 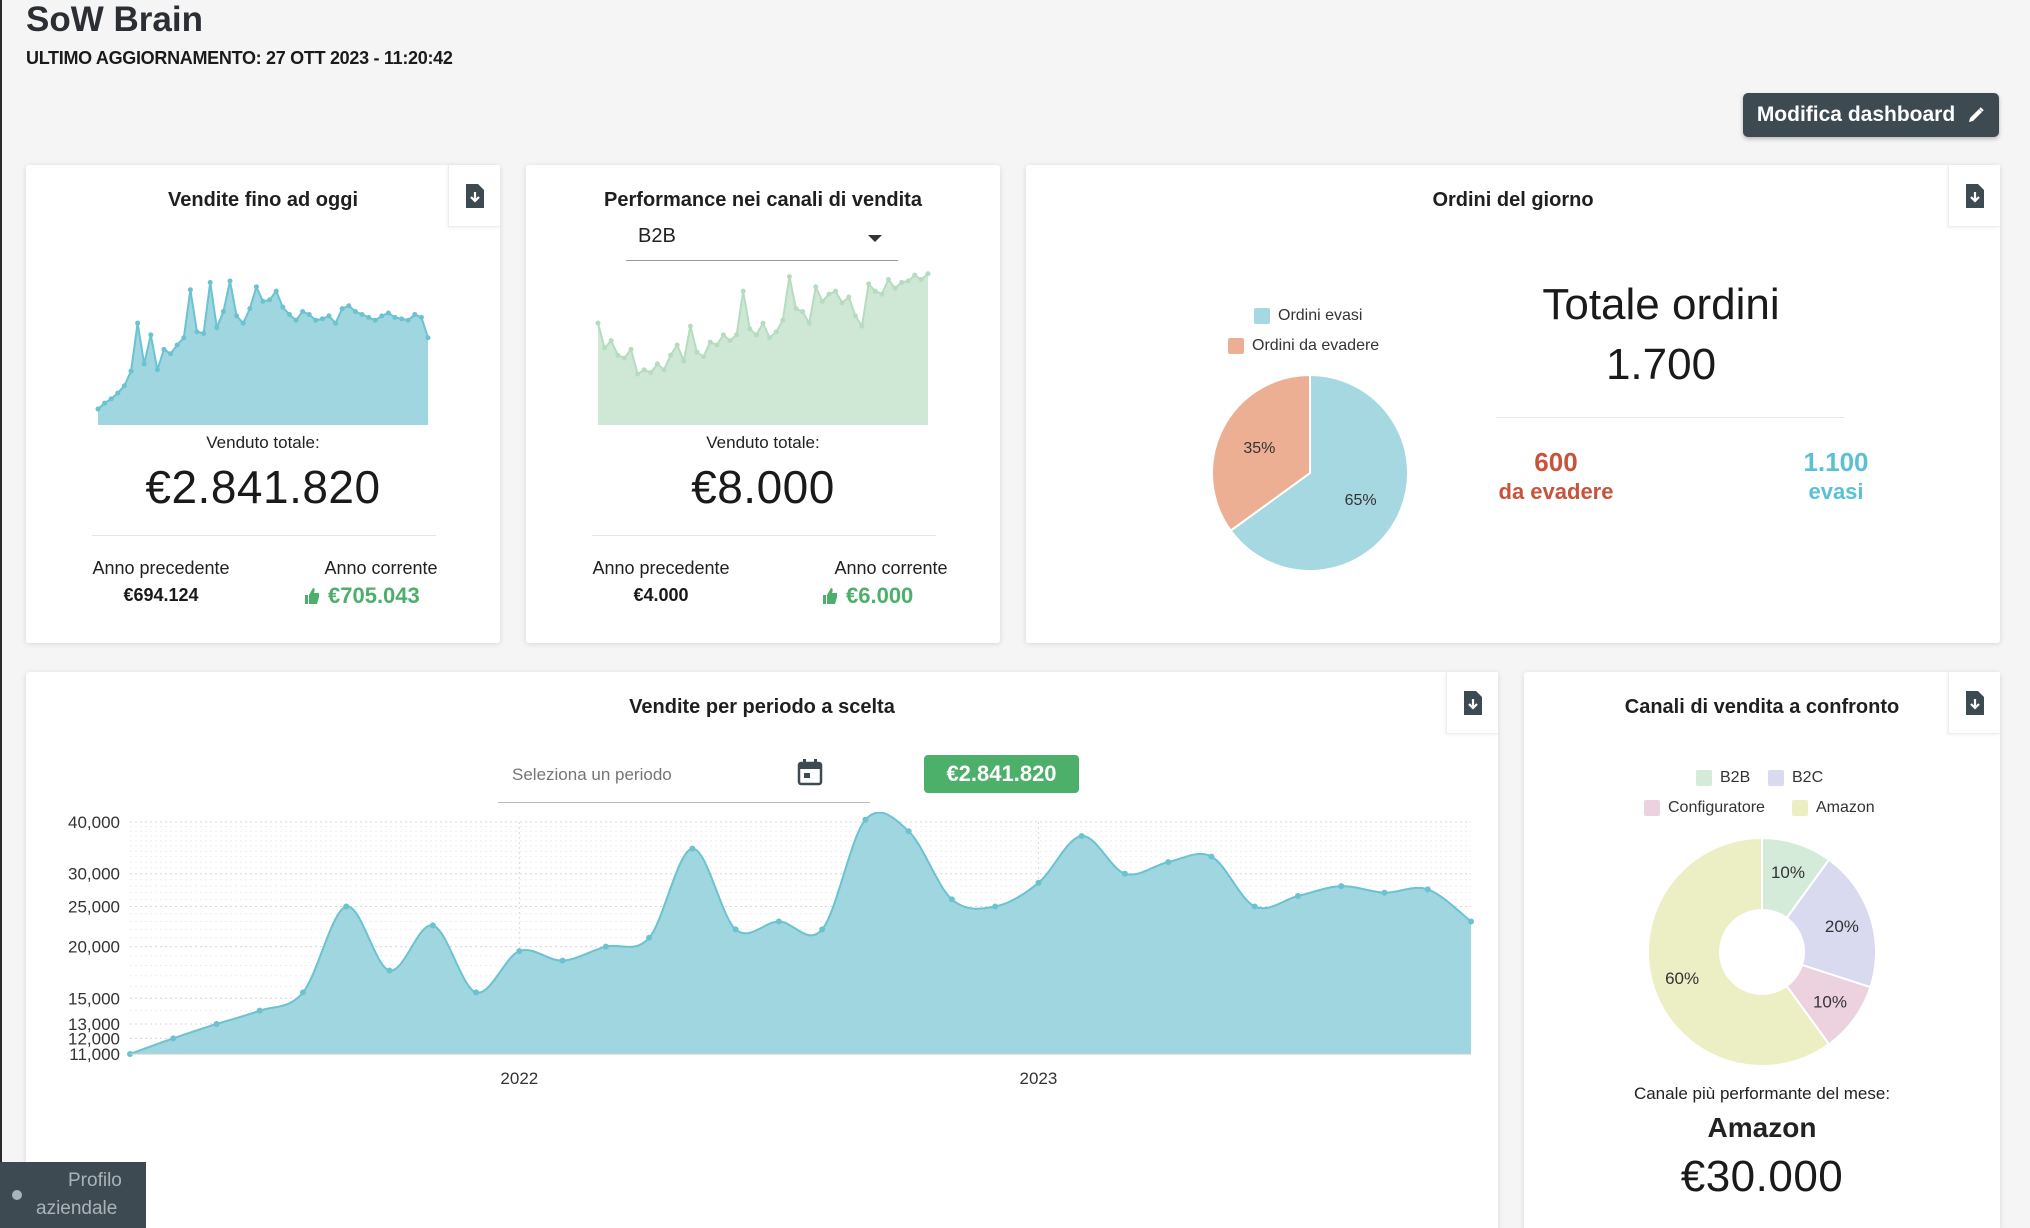 I want to click on window-edge, so click(x=1, y=614).